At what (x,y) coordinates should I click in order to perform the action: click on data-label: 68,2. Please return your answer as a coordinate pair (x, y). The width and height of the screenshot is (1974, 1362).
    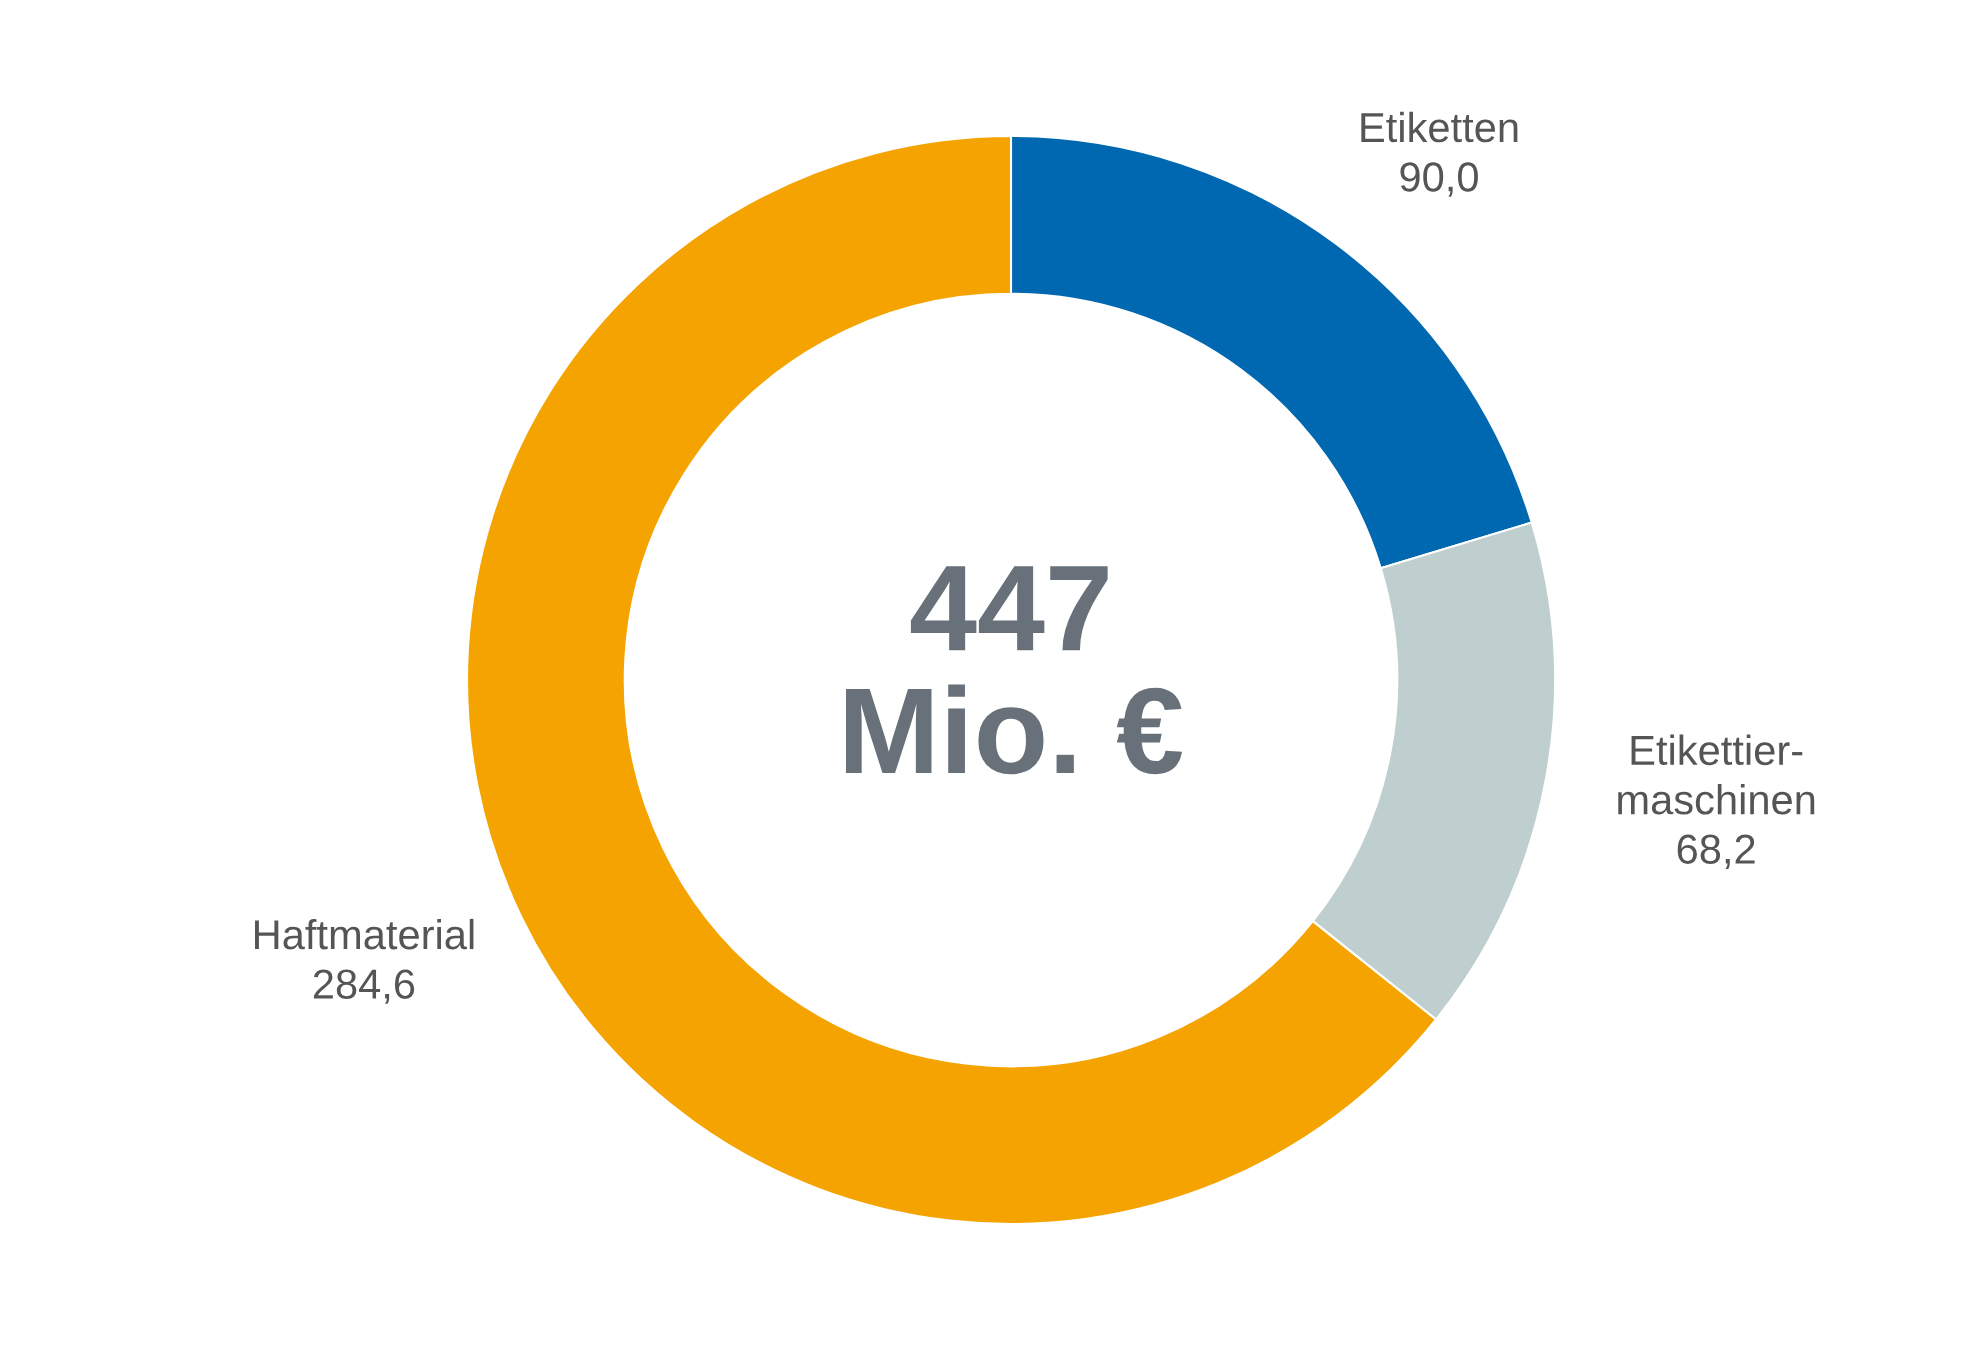
    Looking at the image, I should click on (1716, 851).